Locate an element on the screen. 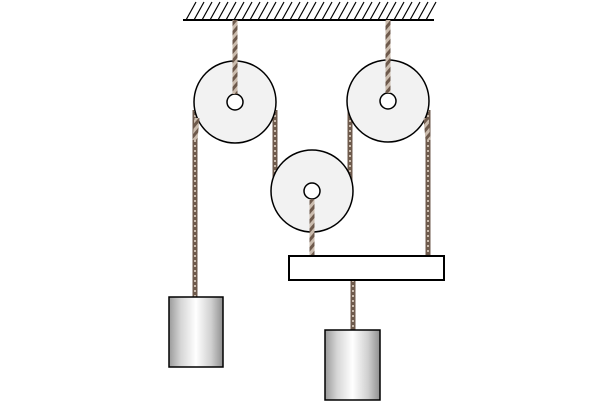 The image size is (615, 403). pulley-middle is located at coordinates (312, 191).